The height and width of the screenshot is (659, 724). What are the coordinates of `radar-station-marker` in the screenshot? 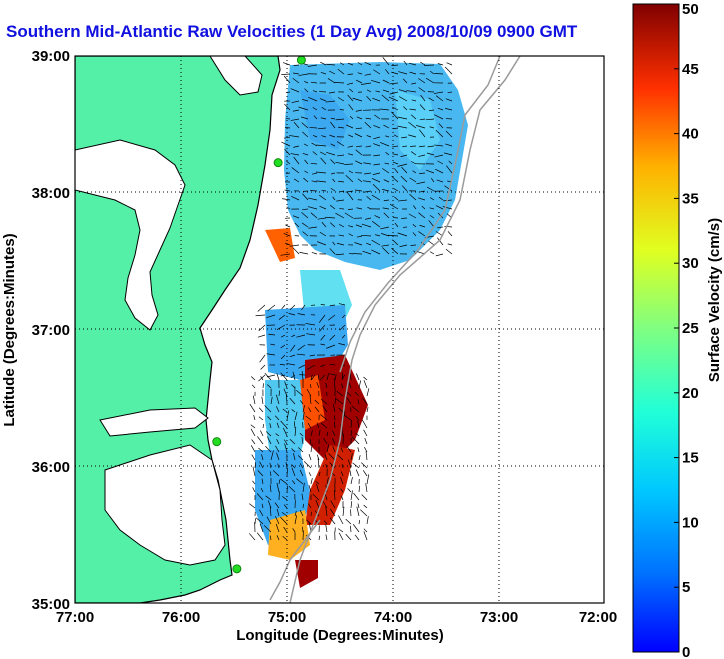 It's located at (217, 442).